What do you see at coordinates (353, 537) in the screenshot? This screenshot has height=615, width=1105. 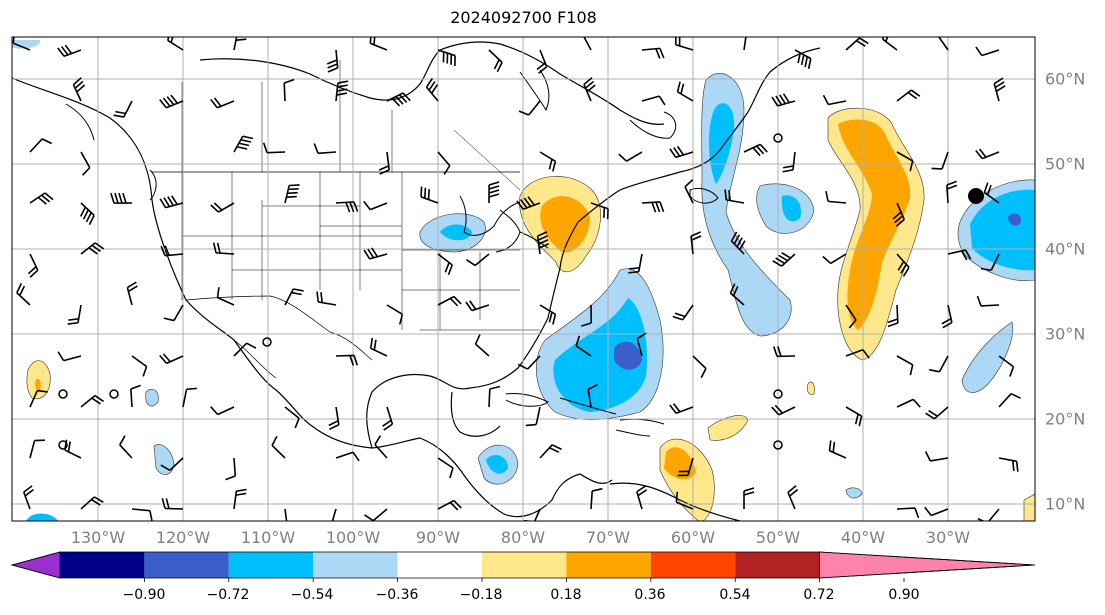 I see `lon-label-100w: 100°W` at bounding box center [353, 537].